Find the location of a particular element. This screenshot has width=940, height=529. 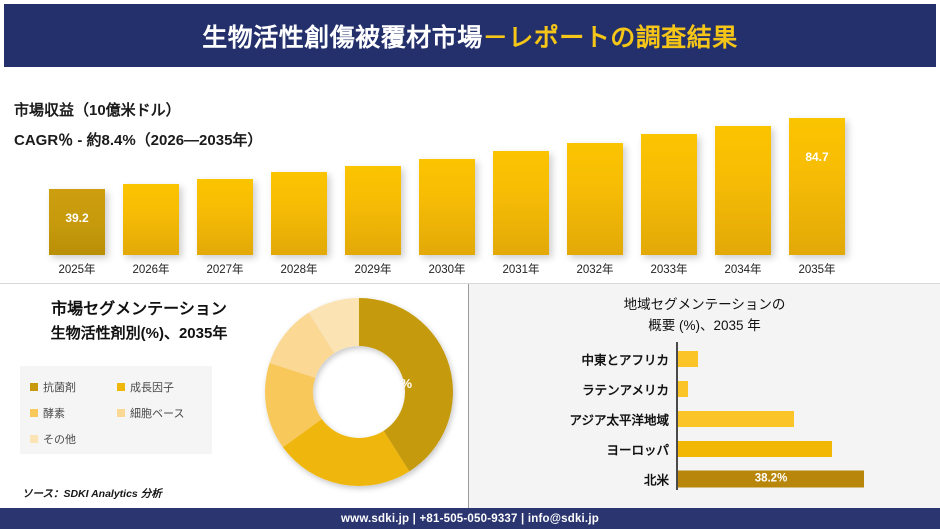

regional-title-line2: 概要 (%)、2035 年 is located at coordinates (704, 325).